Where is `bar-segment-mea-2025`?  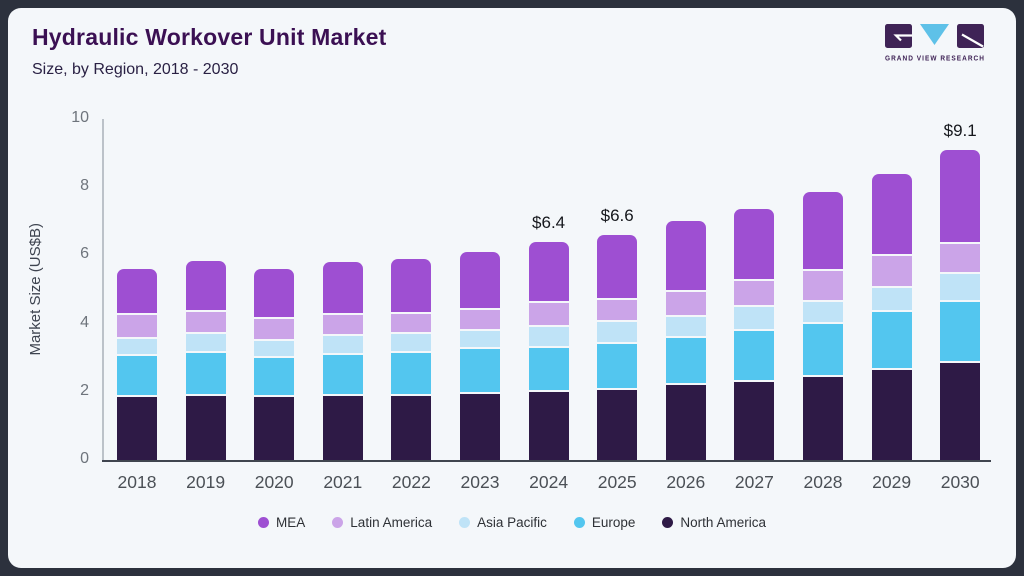
bar-segment-mea-2025 is located at coordinates (617, 266).